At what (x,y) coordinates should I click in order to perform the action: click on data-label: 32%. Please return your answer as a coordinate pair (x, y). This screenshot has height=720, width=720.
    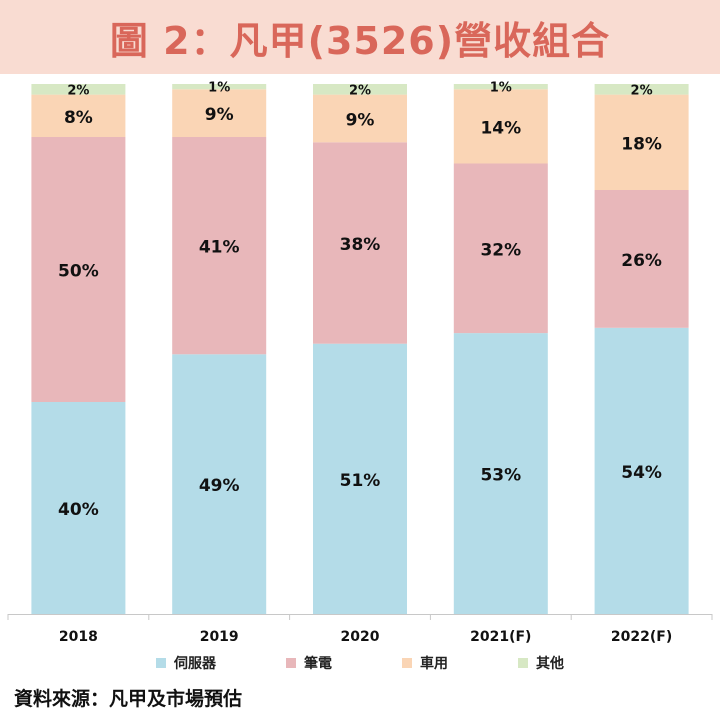
    Looking at the image, I should click on (500, 250).